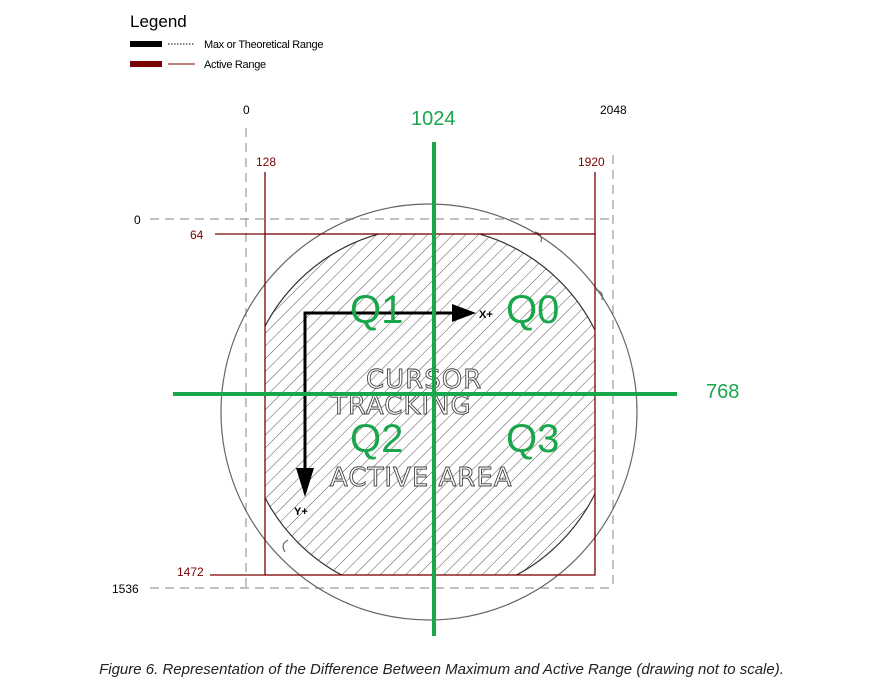  What do you see at coordinates (591, 162) in the screenshot?
I see `active-x-max-label: 1920` at bounding box center [591, 162].